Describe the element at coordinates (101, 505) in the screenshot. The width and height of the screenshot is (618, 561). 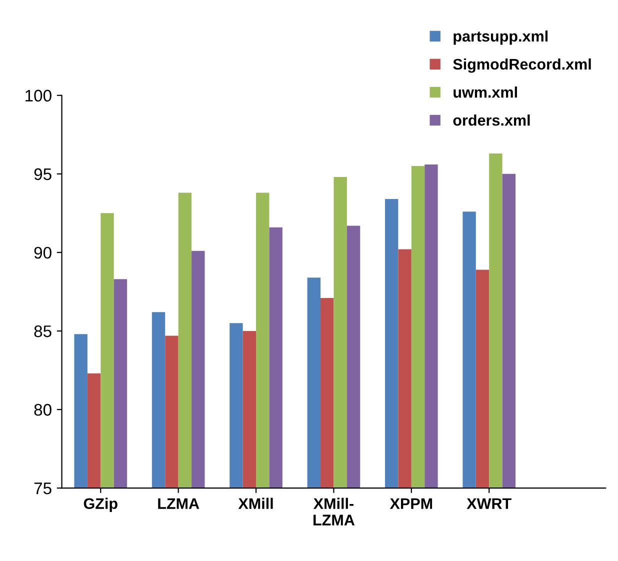
I see `x-tick-label: GZip` at that location.